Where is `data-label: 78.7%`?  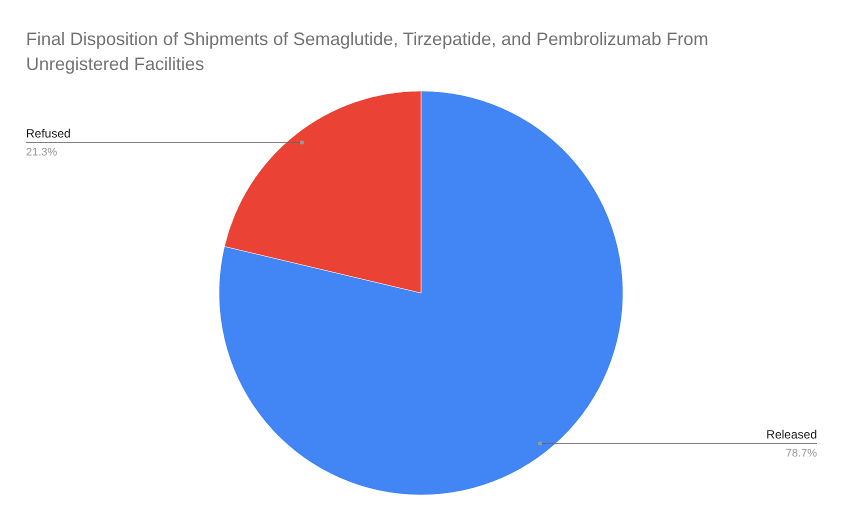 data-label: 78.7% is located at coordinates (802, 454).